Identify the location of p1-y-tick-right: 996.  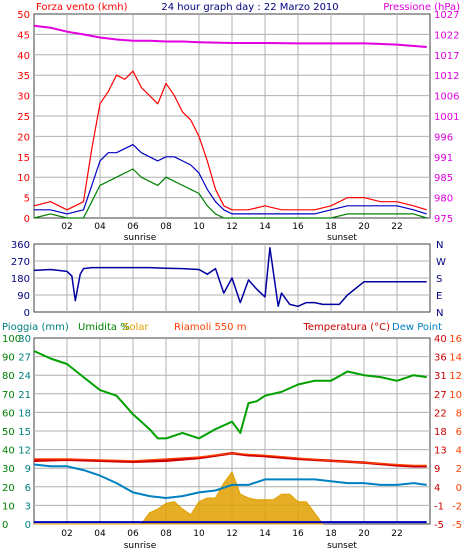
(443, 137).